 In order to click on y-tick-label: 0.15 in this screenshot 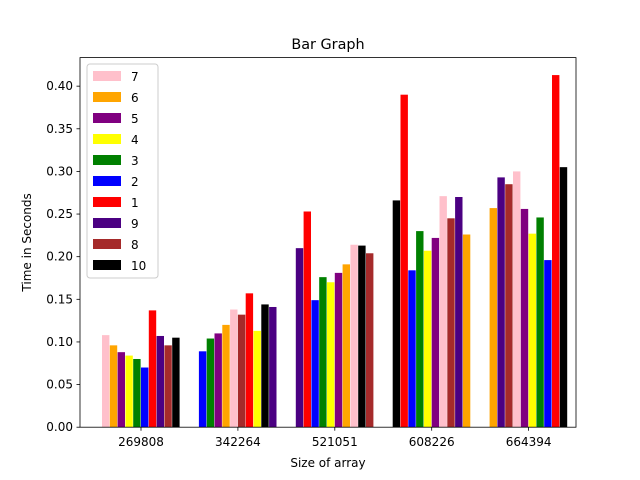, I will do `click(59, 299)`.